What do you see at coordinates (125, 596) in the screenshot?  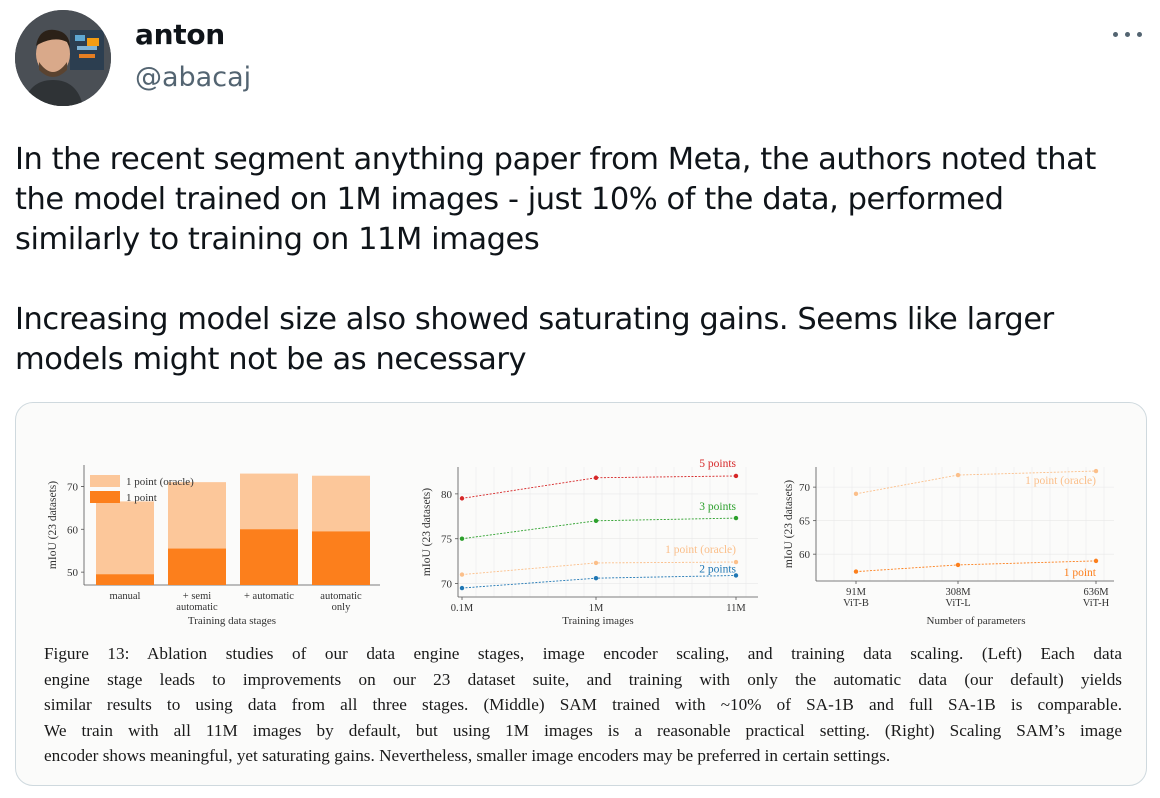 I see `x-tick-label: manual` at bounding box center [125, 596].